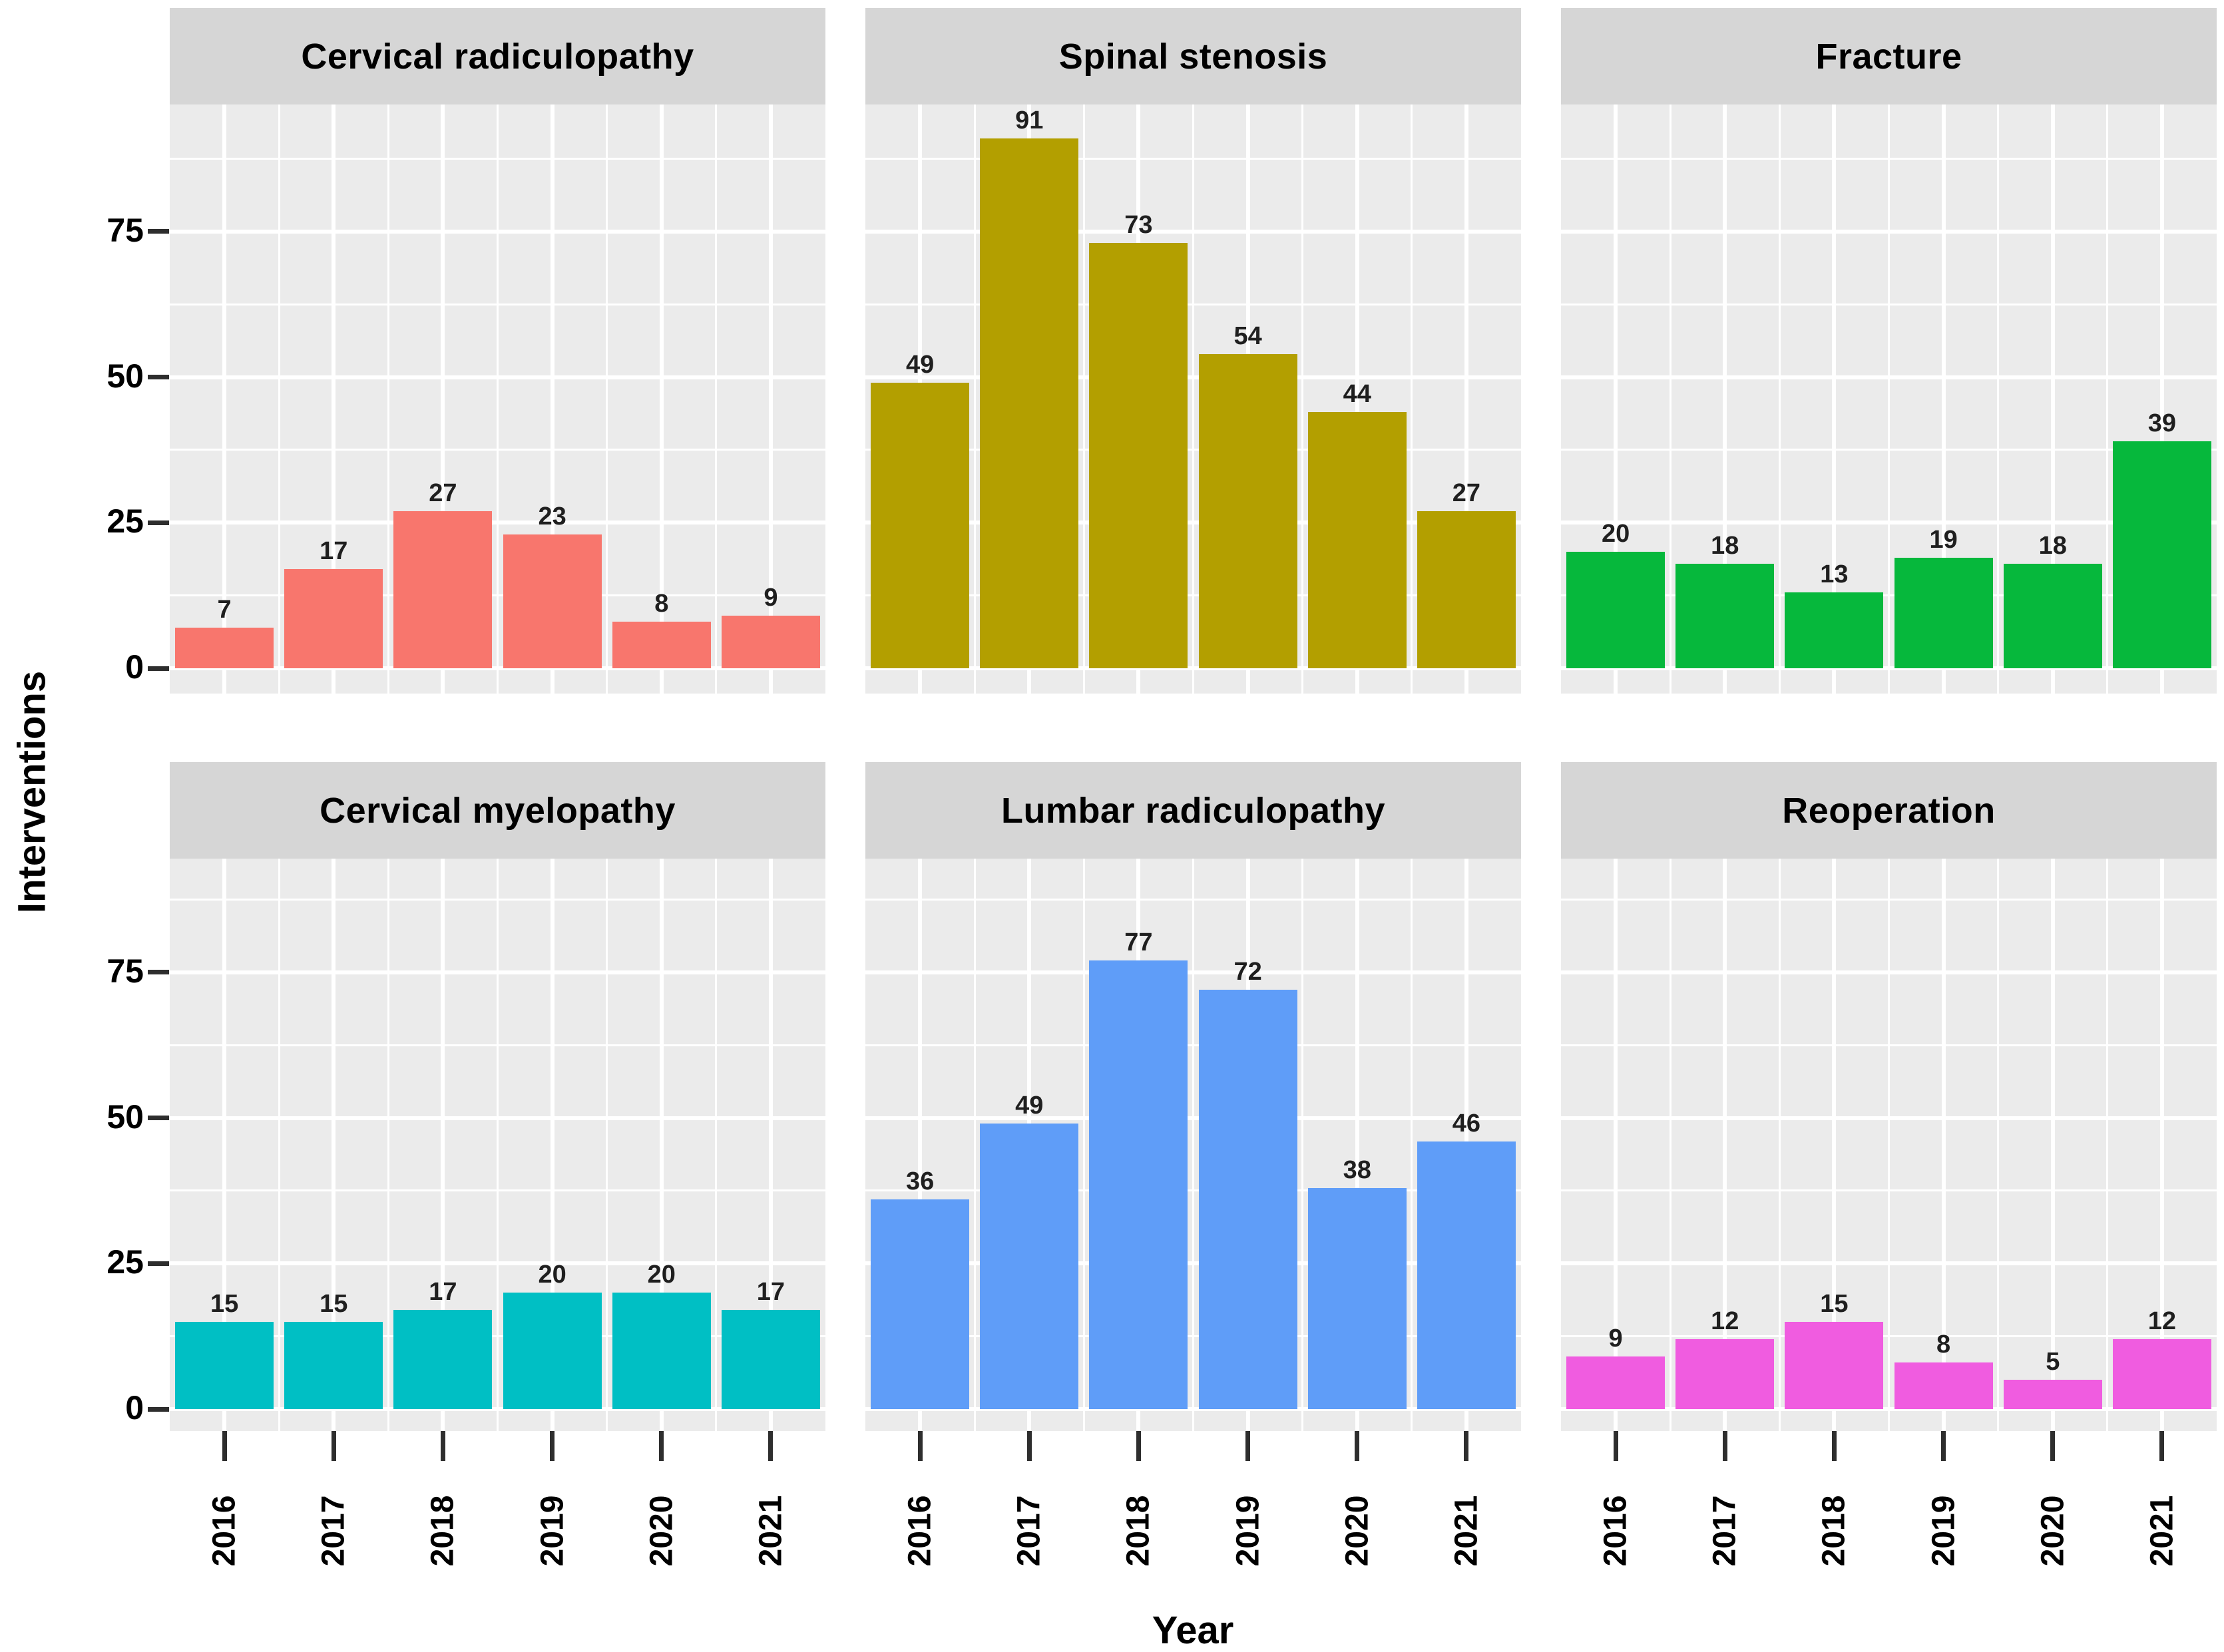 The image size is (2224, 1652). Describe the element at coordinates (1193, 1630) in the screenshot. I see `x-axis-title: Year` at that location.